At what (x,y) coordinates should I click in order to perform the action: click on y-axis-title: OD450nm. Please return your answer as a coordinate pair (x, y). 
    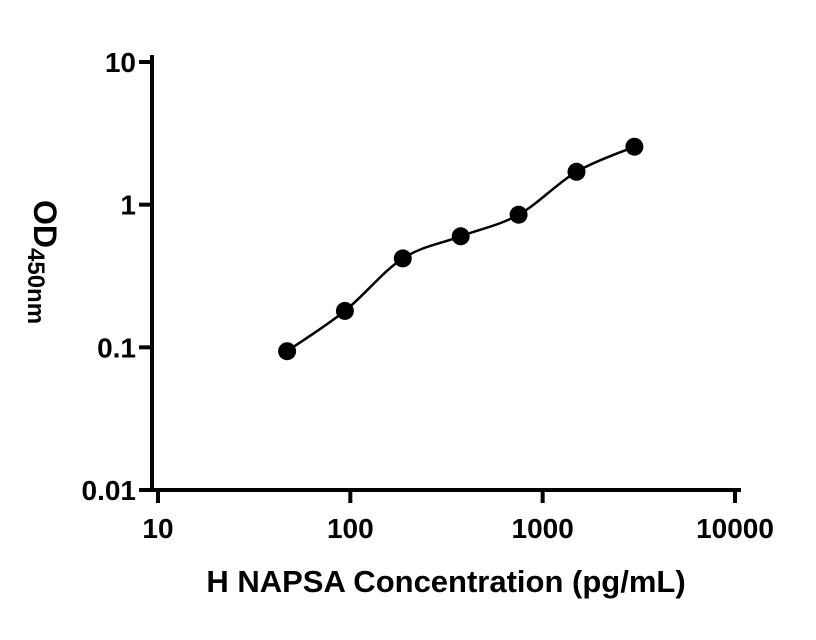
    Looking at the image, I should click on (42, 262).